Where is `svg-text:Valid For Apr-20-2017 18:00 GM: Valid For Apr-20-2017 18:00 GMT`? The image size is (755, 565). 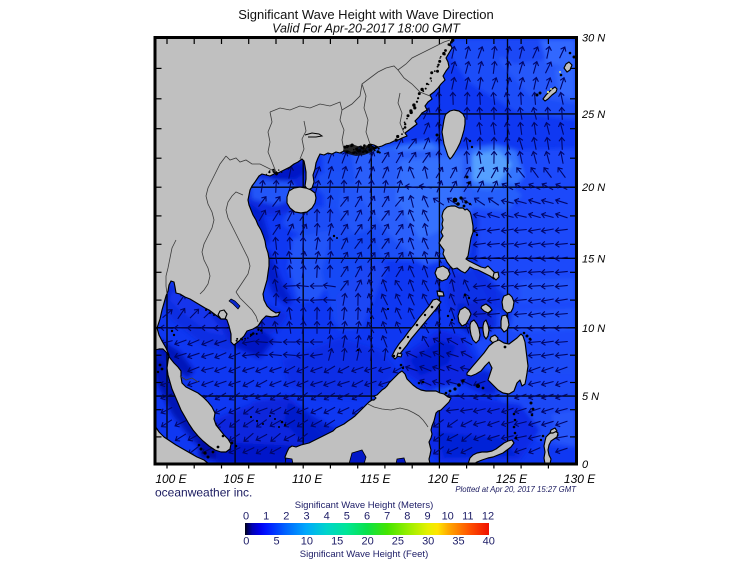
svg-text:Valid For Apr-20-2017 18:00 GM: Valid For Apr-20-2017 18:00 GMT is located at coordinates (366, 29).